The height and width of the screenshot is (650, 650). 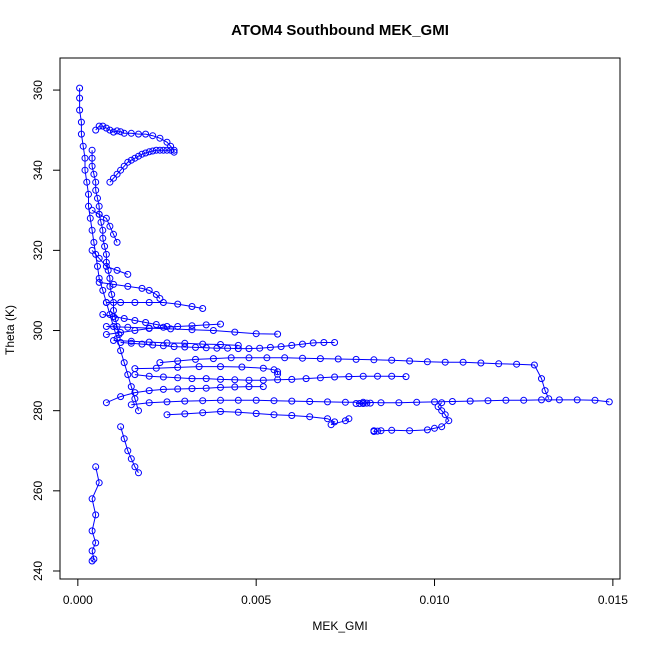 What do you see at coordinates (435, 600) in the screenshot?
I see `x-tick-label: 0.010` at bounding box center [435, 600].